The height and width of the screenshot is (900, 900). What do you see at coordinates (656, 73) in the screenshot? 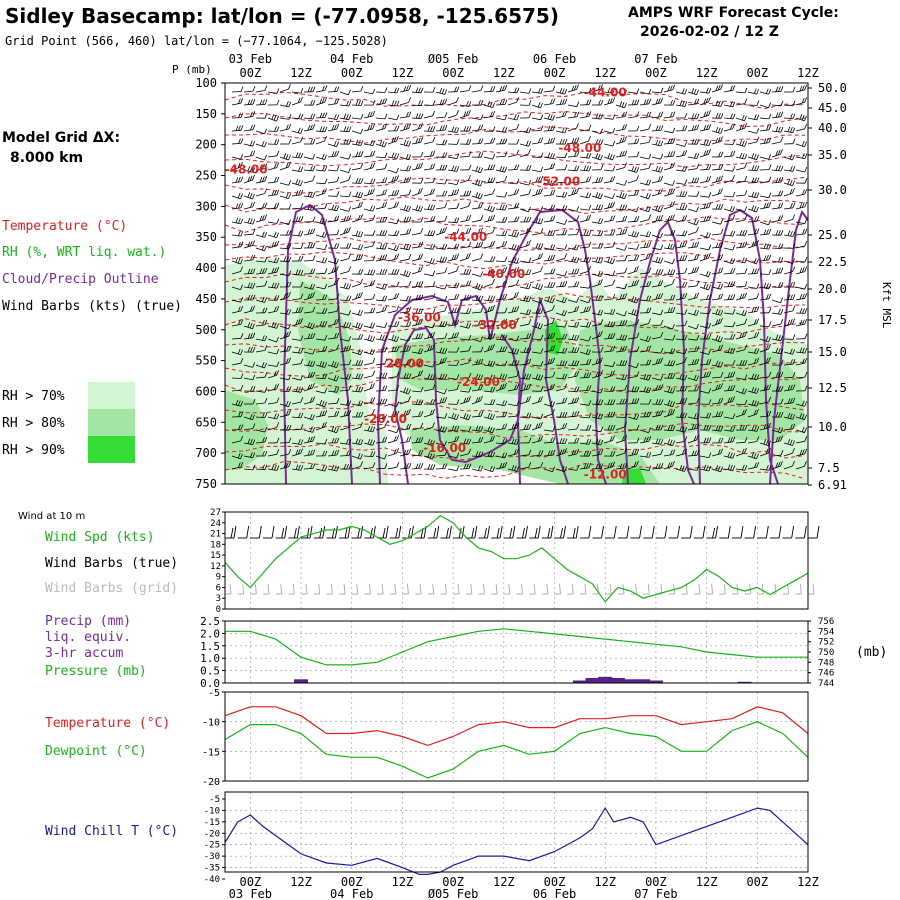
I see `top-hour-label-8: 00Z` at bounding box center [656, 73].